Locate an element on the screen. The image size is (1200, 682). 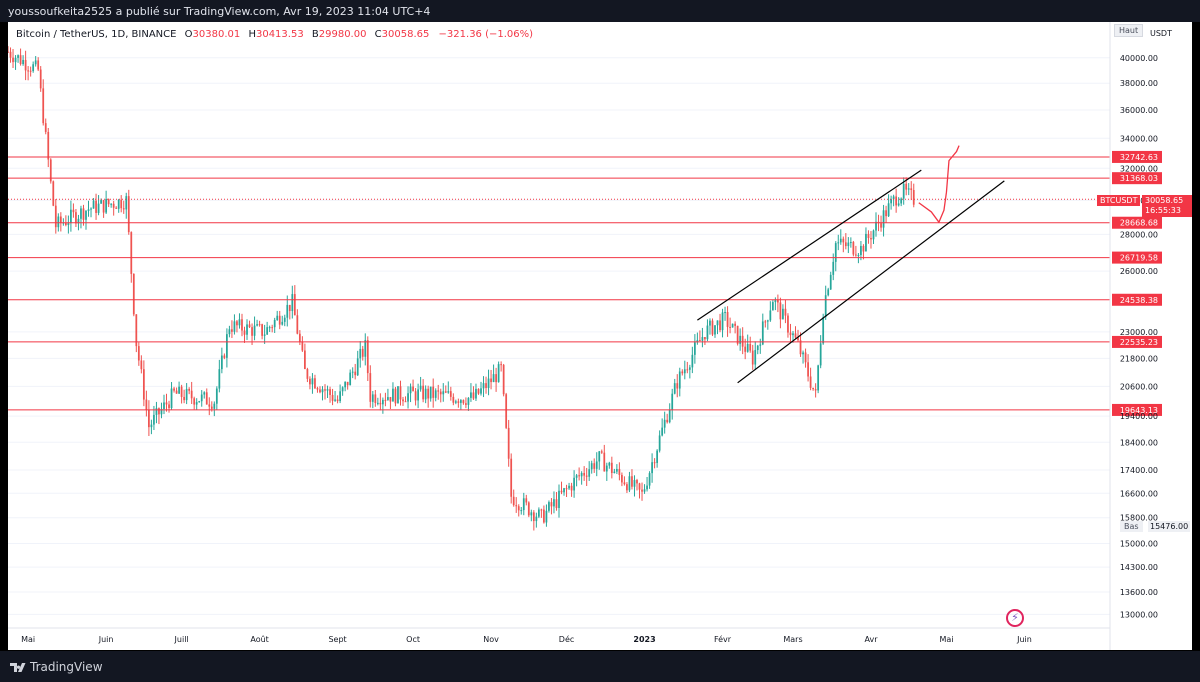
price-tick-label: 23000.00 is located at coordinates (1139, 332).